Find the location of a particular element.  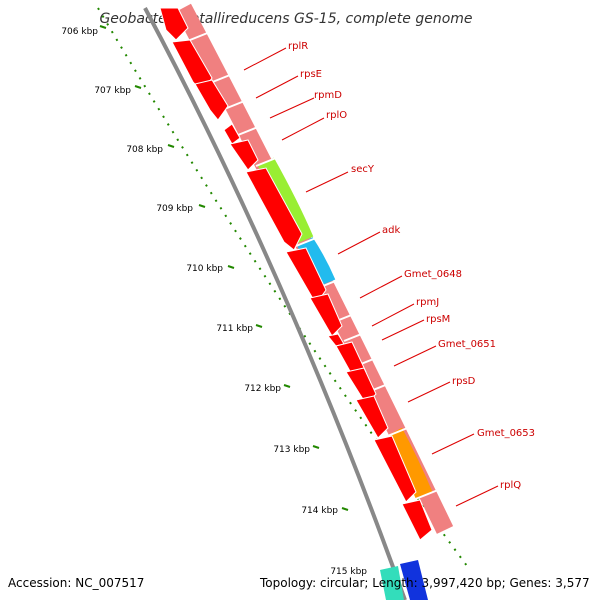

gene-label-secY: secY is located at coordinates (363, 169).